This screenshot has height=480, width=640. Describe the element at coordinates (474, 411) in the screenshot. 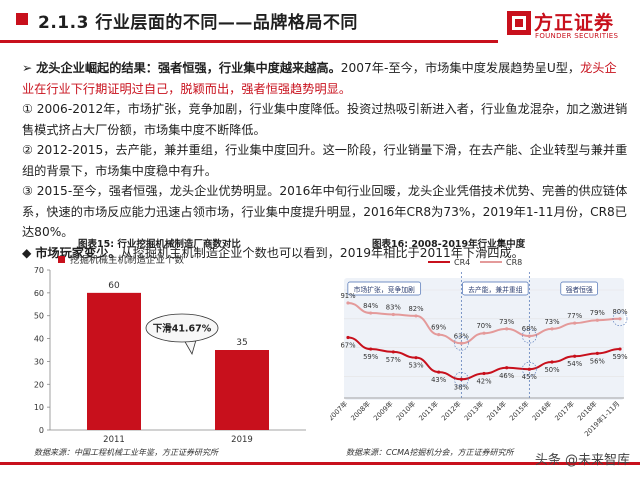

I see `x-tick-label: 2013年` at that location.